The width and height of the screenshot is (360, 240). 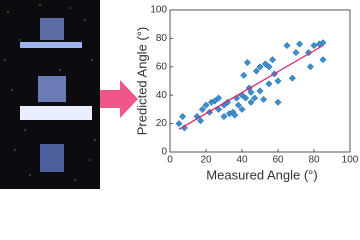 What do you see at coordinates (162, 123) in the screenshot?
I see `y-tick-label: 20` at bounding box center [162, 123].